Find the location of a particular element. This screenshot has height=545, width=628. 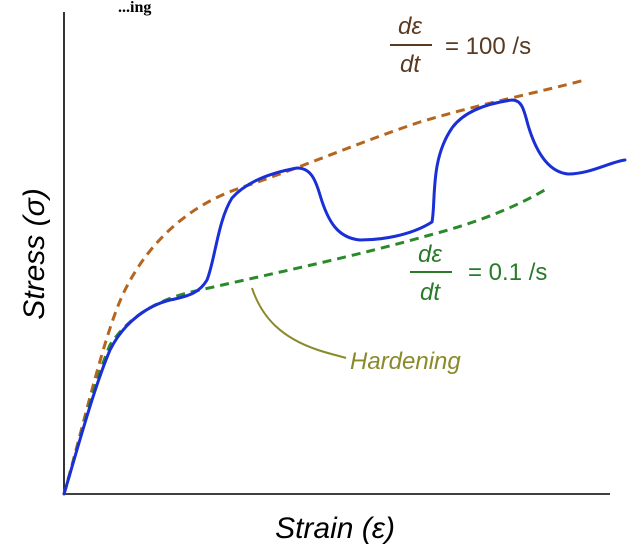

hardening-leader-line is located at coordinates (299, 323).